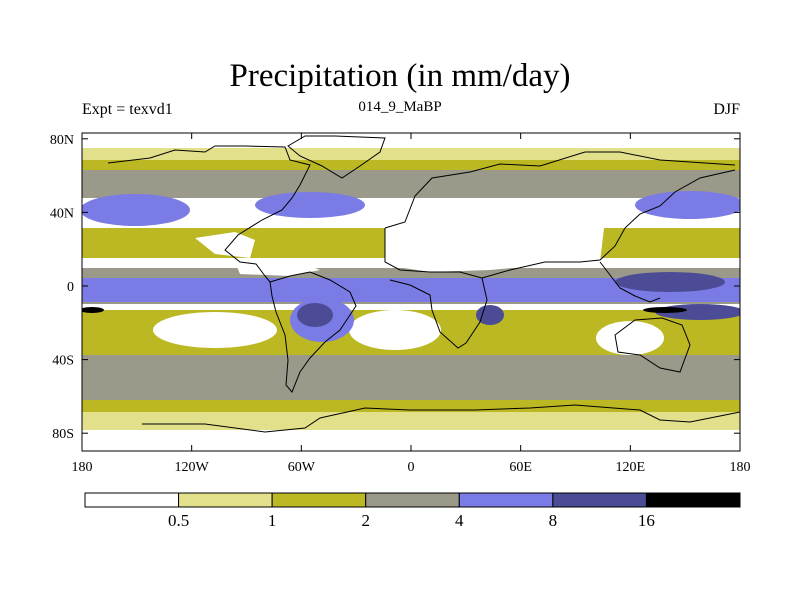 The width and height of the screenshot is (800, 600). I want to click on experiment-label: Expt = texvd1, so click(127, 109).